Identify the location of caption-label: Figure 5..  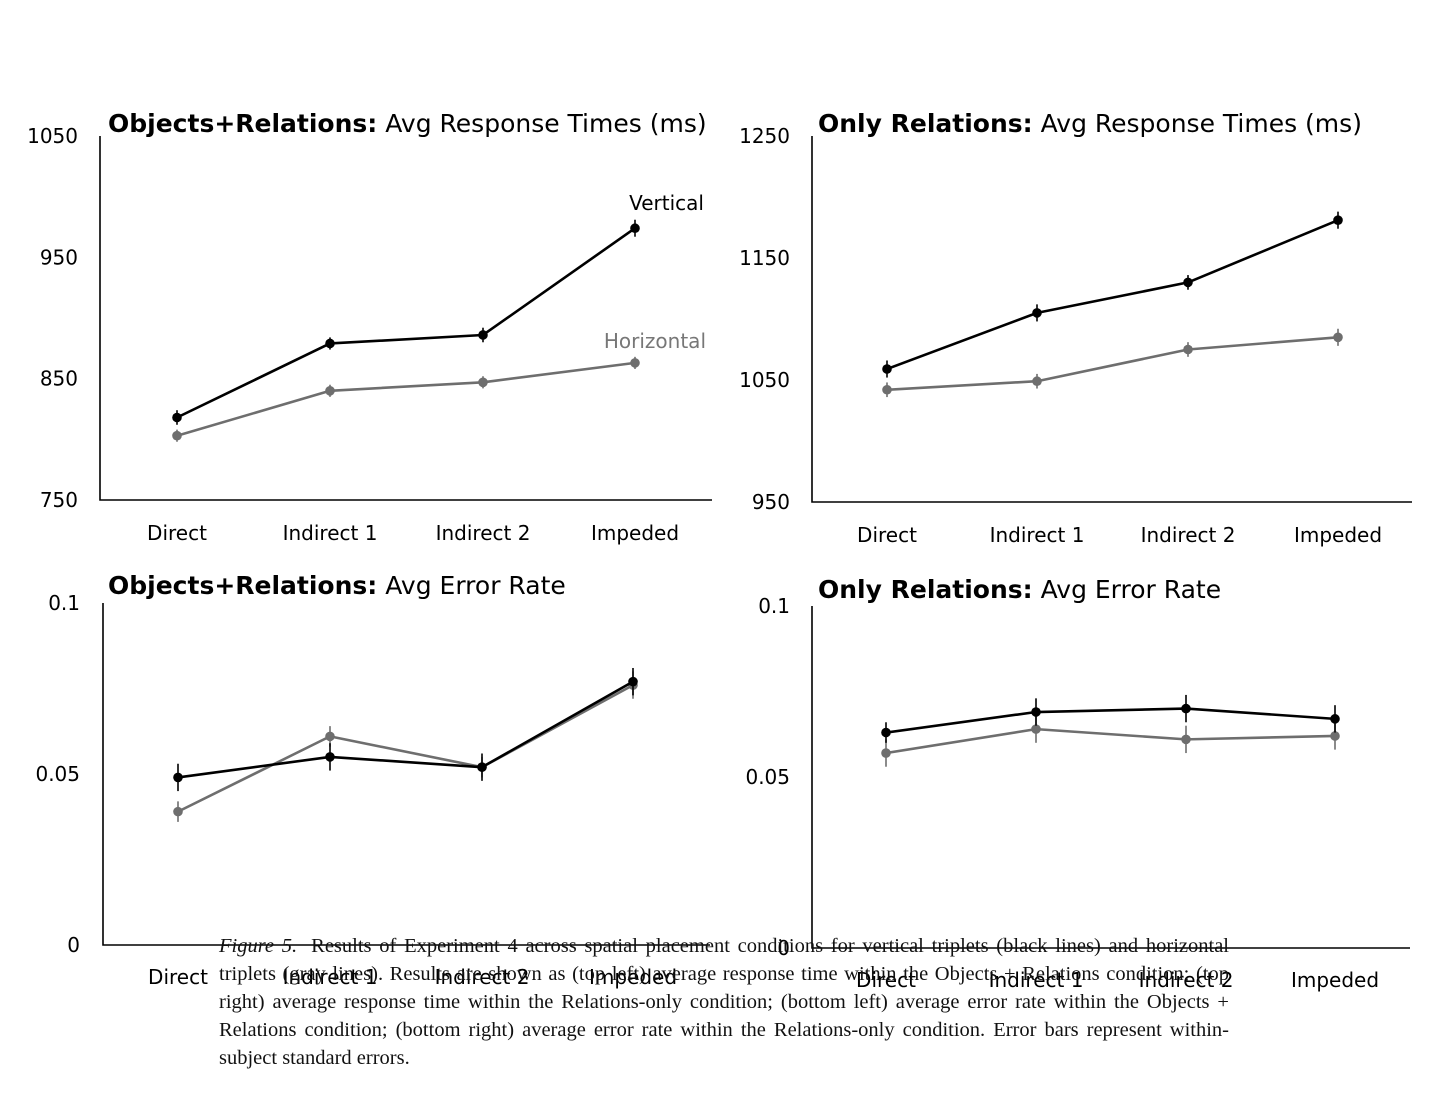
(258, 946).